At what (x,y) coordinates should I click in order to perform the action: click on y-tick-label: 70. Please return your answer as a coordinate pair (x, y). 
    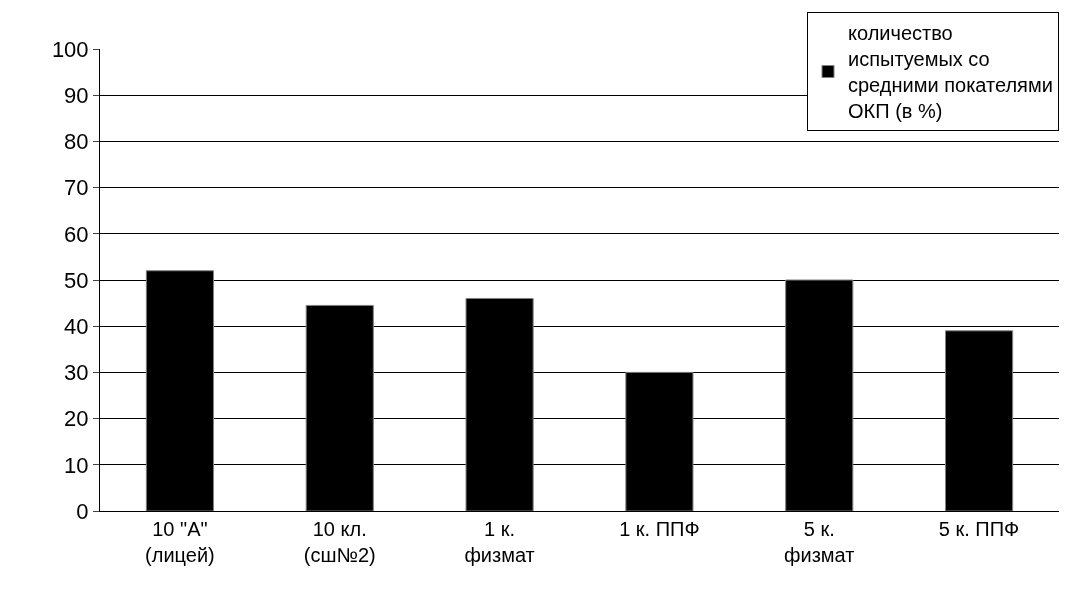
    Looking at the image, I should click on (76, 188).